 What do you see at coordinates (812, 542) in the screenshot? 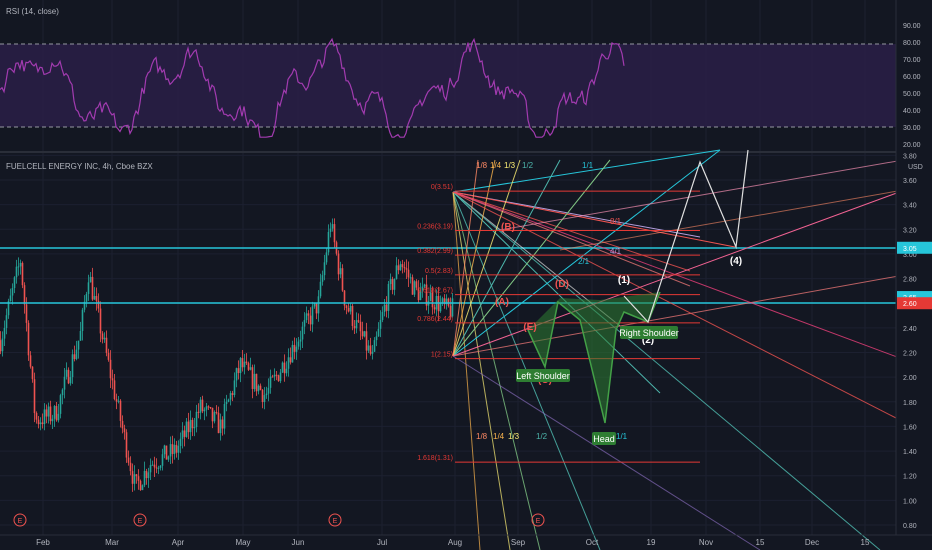
I see `time-tick-label: Dec` at bounding box center [812, 542].